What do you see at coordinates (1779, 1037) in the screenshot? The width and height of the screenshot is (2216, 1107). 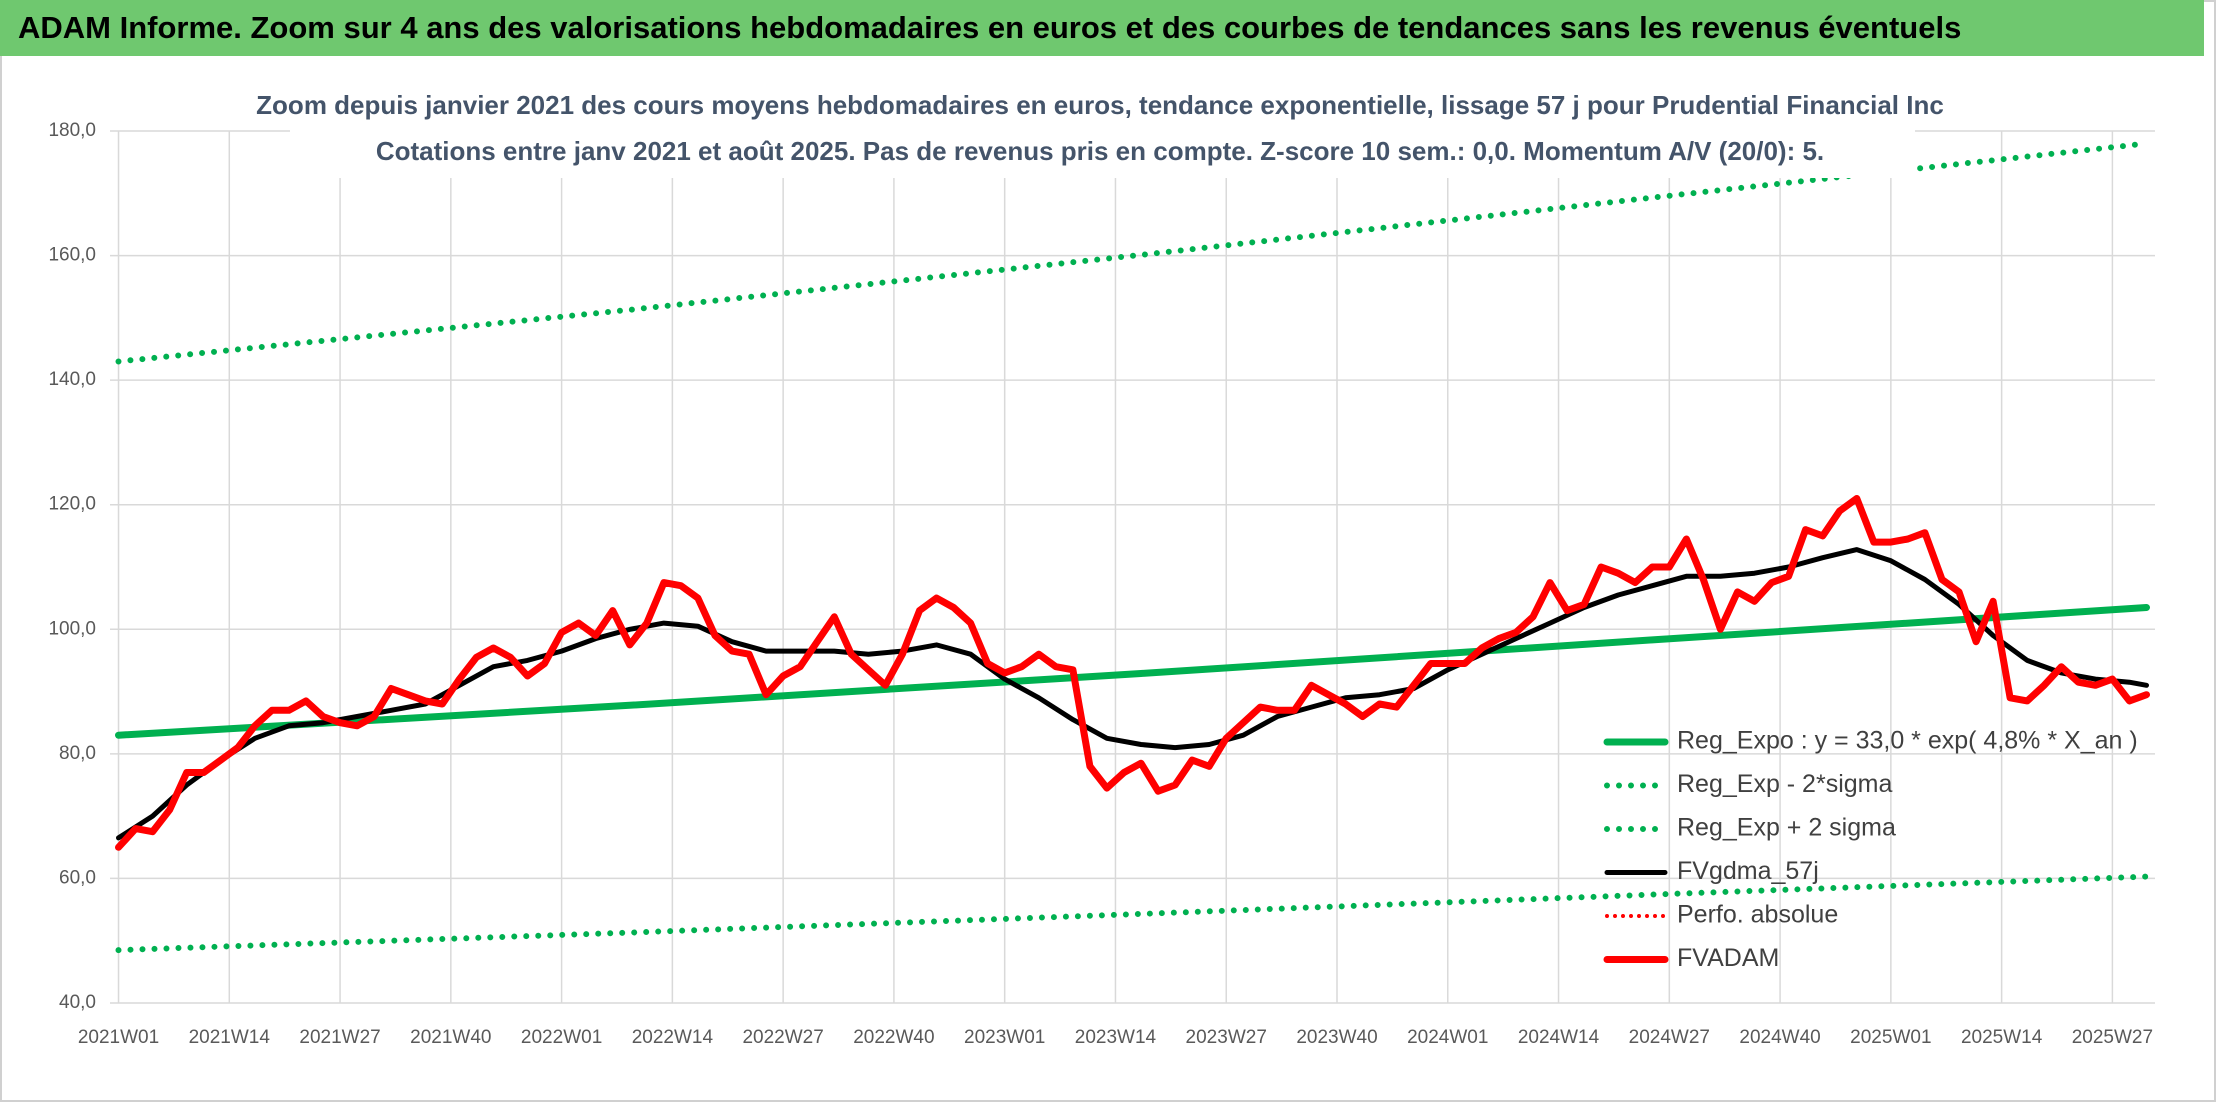 I see `x-tick-label: 2024W40` at bounding box center [1779, 1037].